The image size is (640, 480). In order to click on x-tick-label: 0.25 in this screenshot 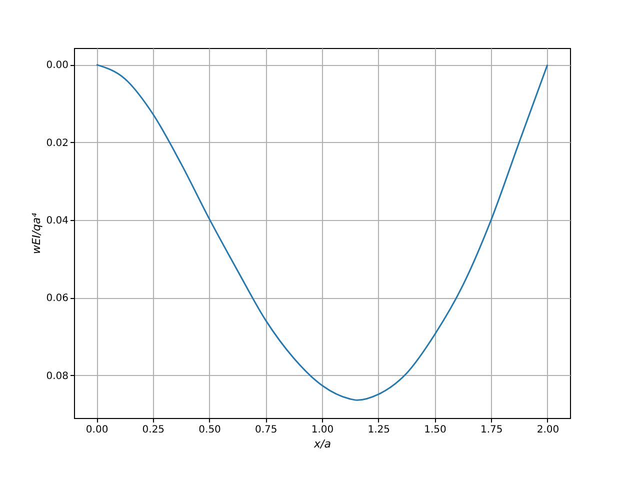, I will do `click(153, 430)`.